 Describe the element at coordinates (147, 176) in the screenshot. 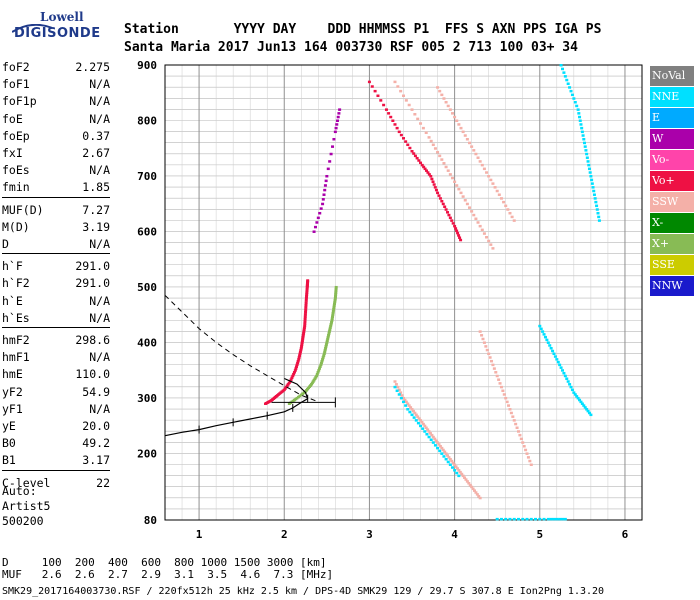

I see `y-tick-label: 700` at that location.